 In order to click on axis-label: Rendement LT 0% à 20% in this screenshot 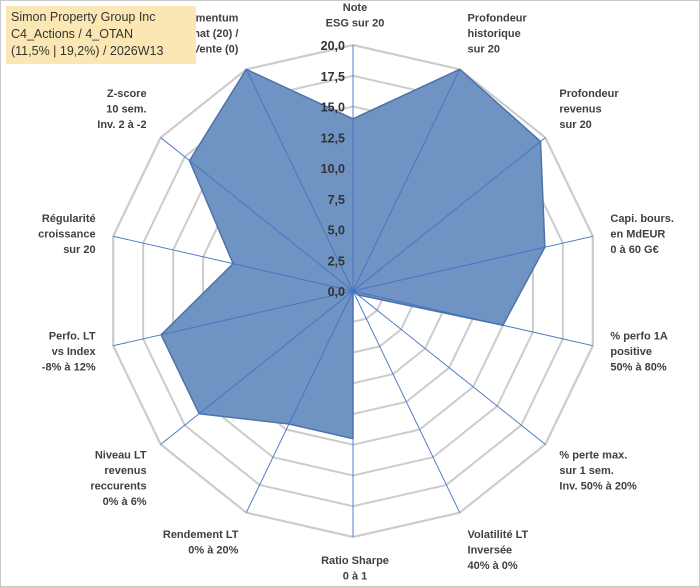, I will do `click(201, 543)`.